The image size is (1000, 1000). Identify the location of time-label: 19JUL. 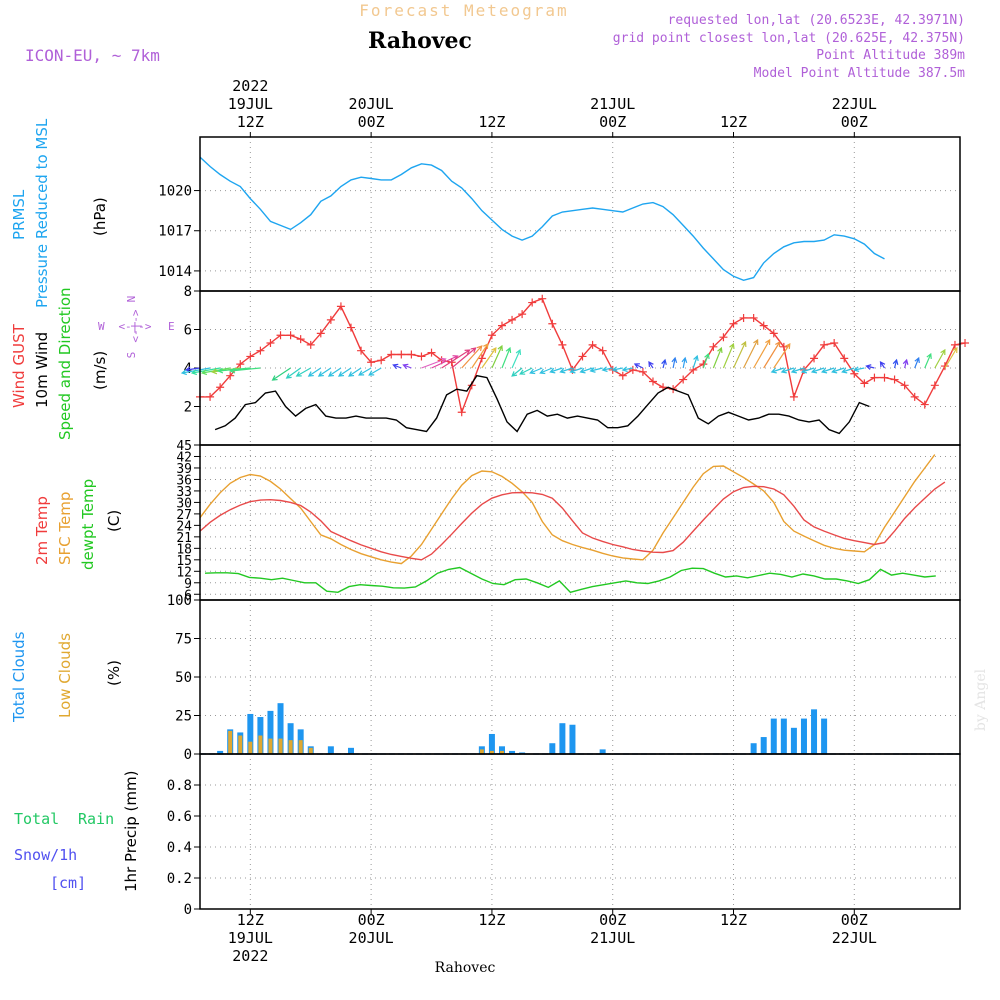
(250, 938).